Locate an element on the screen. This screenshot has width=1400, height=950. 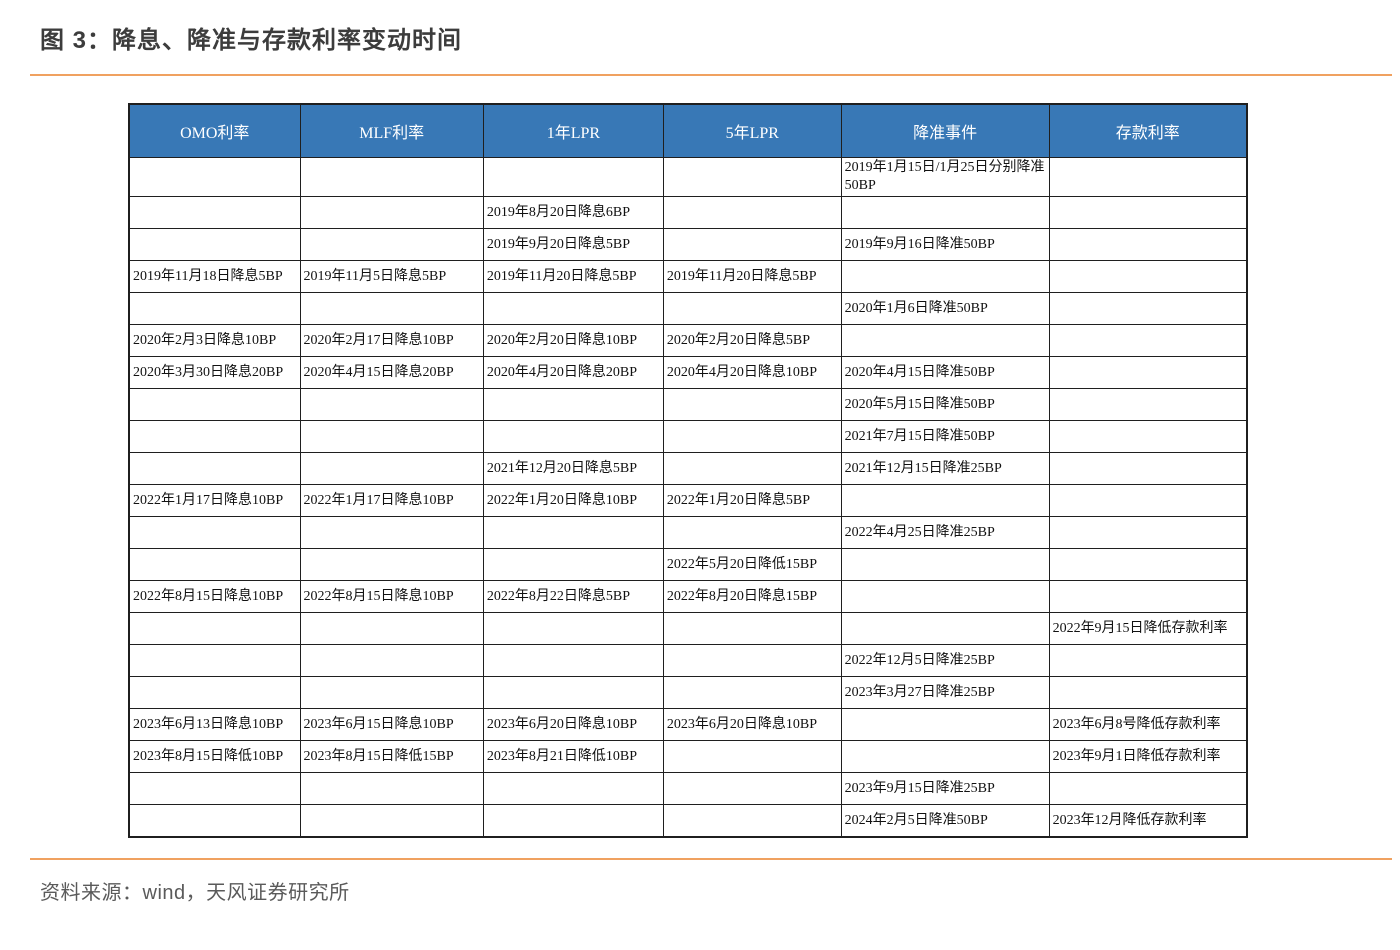
table-cell: 2022年1月17日降息10BP is located at coordinates (214, 501).